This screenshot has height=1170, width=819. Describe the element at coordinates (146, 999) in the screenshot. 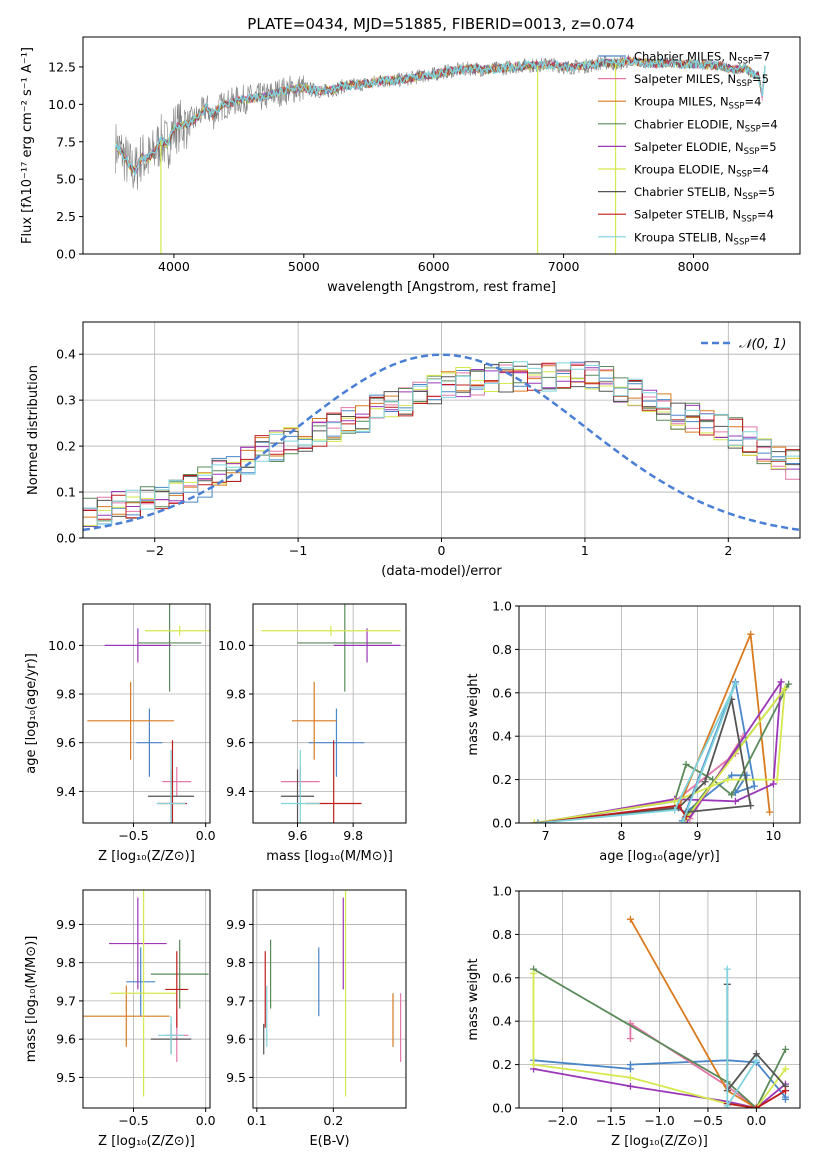

I see `axes-frame` at that location.